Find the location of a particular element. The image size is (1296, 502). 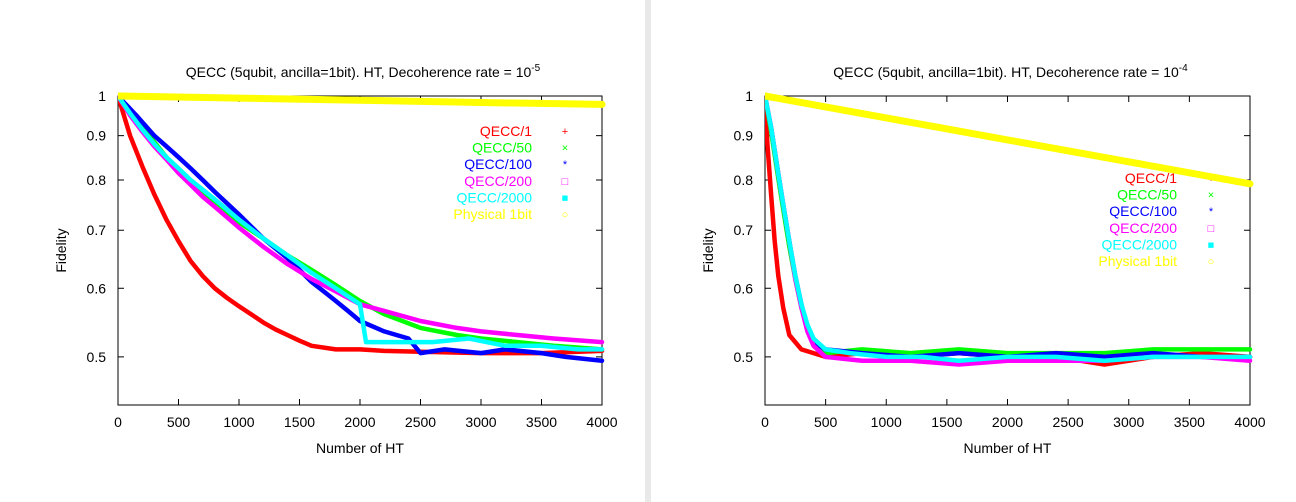

title-exponent: -5 is located at coordinates (535, 68).